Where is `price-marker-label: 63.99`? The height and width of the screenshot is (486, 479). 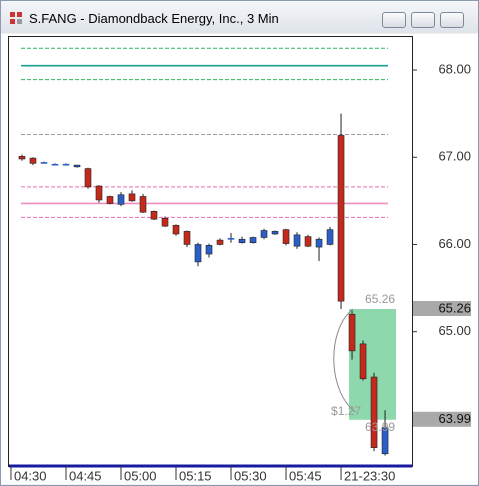 price-marker-label: 63.99 is located at coordinates (454, 418).